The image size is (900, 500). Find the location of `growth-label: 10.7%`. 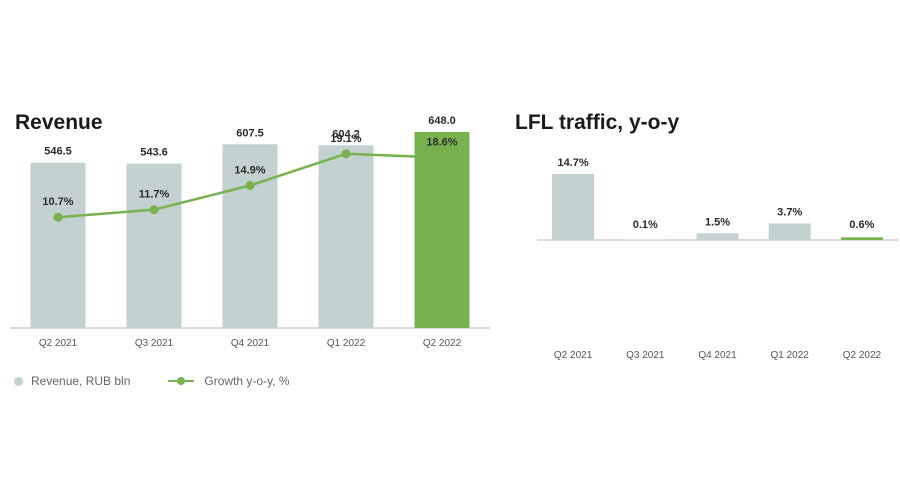

growth-label: 10.7% is located at coordinates (57, 202).